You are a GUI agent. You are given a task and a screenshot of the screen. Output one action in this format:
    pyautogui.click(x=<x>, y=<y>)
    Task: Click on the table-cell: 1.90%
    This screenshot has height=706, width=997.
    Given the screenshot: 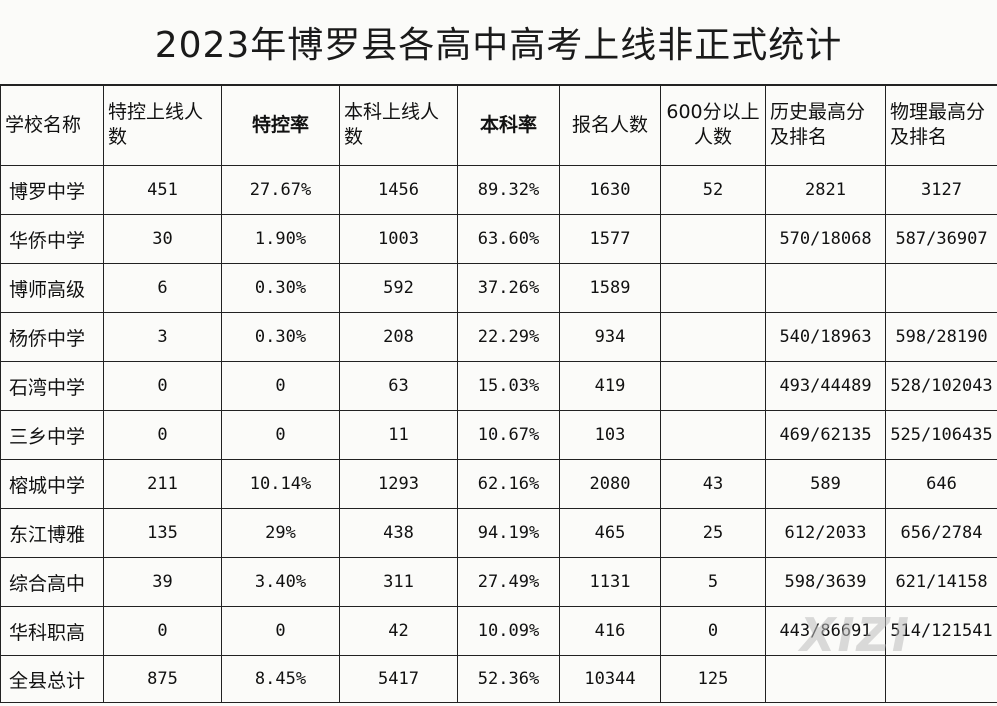 What is the action you would take?
    pyautogui.click(x=280, y=239)
    